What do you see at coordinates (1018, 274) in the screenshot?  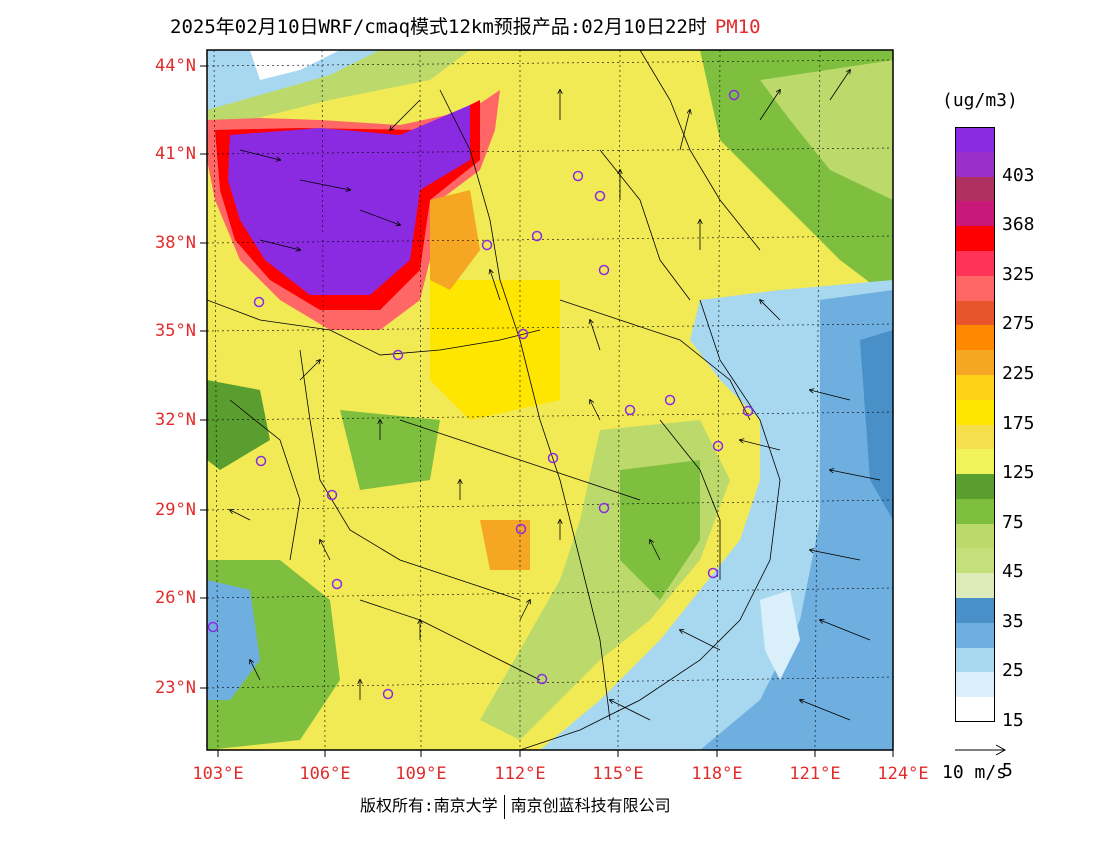 I see `colorbar-label: 325` at bounding box center [1018, 274].